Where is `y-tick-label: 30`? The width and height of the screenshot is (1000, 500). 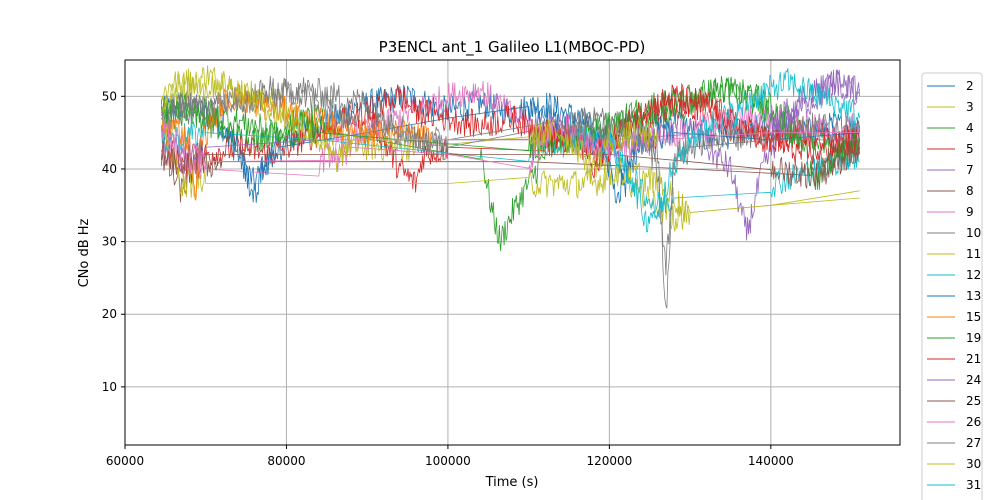
y-tick-label: 30 is located at coordinates (109, 242).